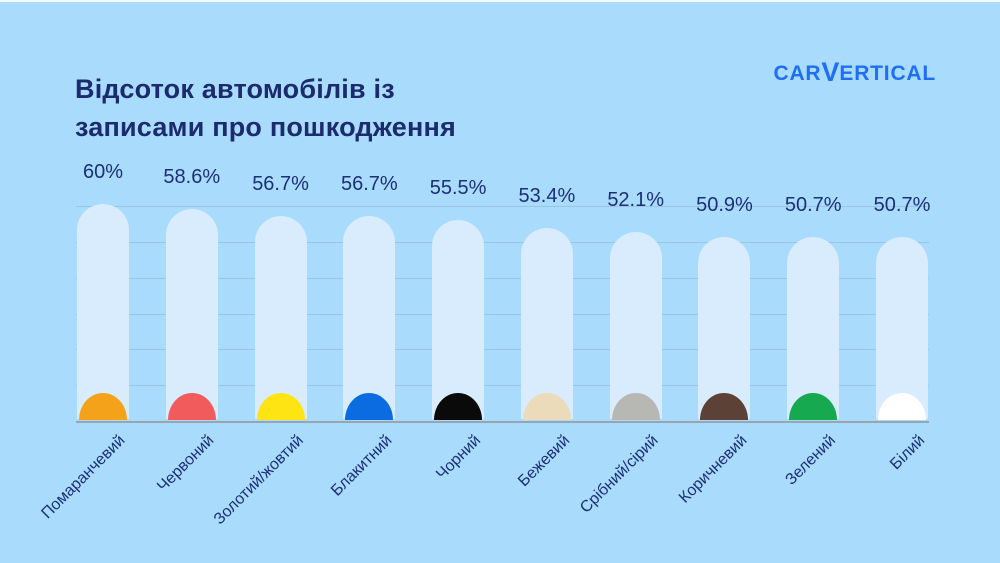 The image size is (1000, 563). I want to click on bar-value-label: 58.6%, so click(192, 177).